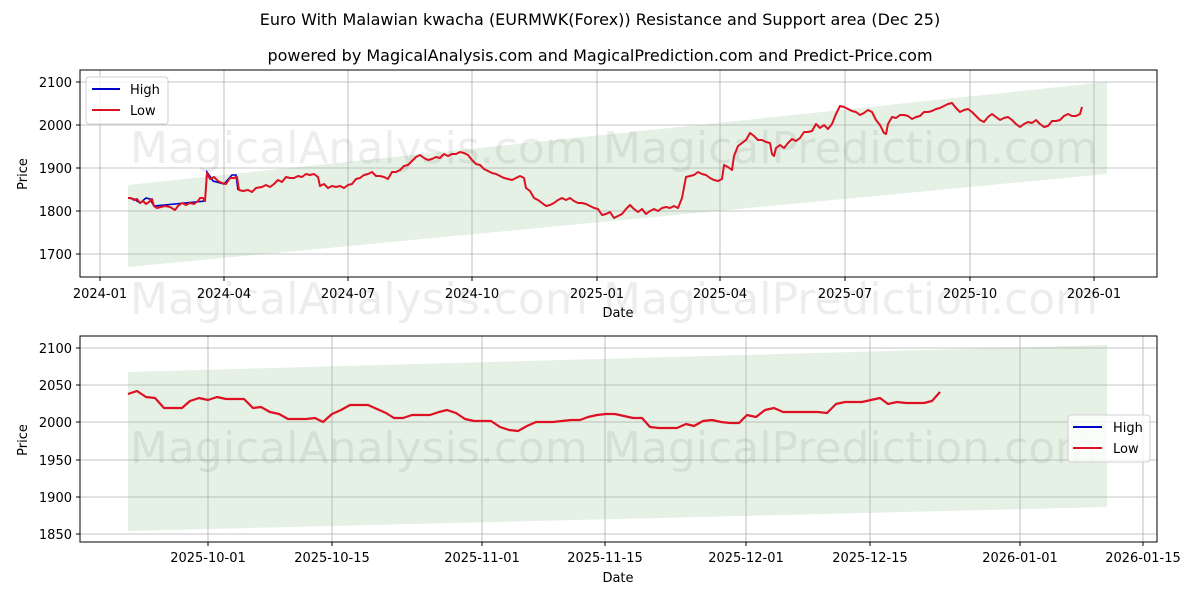 This screenshot has height=600, width=1200. What do you see at coordinates (850, 148) in the screenshot?
I see `watermark-magicalprediction: MagicalPrediction.com` at bounding box center [850, 148].